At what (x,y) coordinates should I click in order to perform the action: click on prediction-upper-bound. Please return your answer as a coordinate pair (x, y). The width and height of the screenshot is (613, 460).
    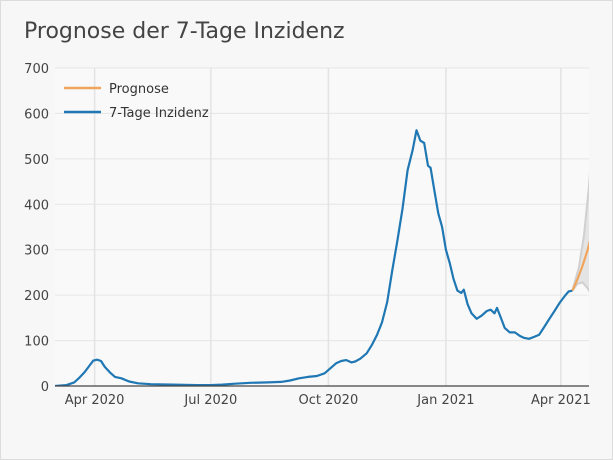
    Looking at the image, I should click on (580, 231).